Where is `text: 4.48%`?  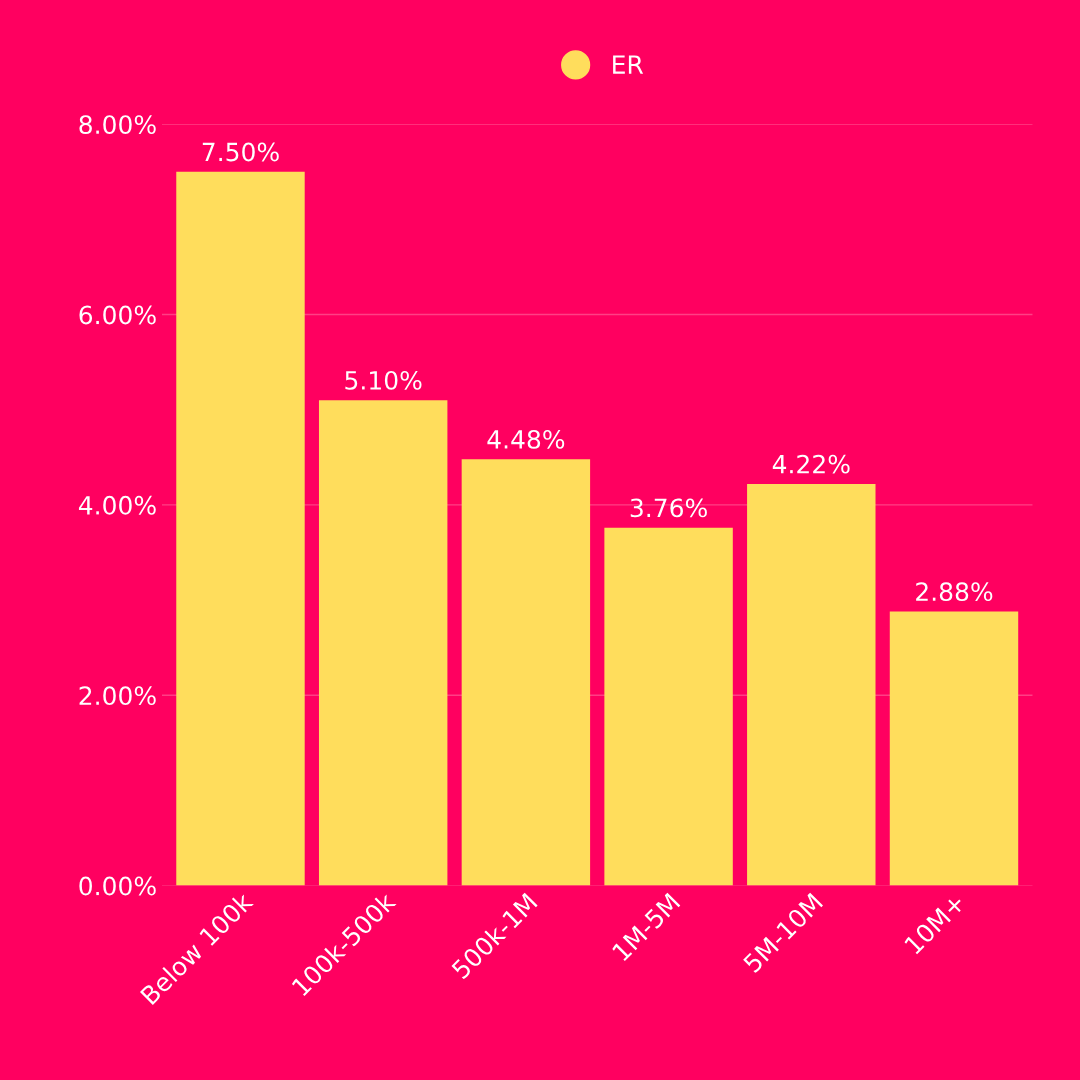
text: 4.48% is located at coordinates (526, 439).